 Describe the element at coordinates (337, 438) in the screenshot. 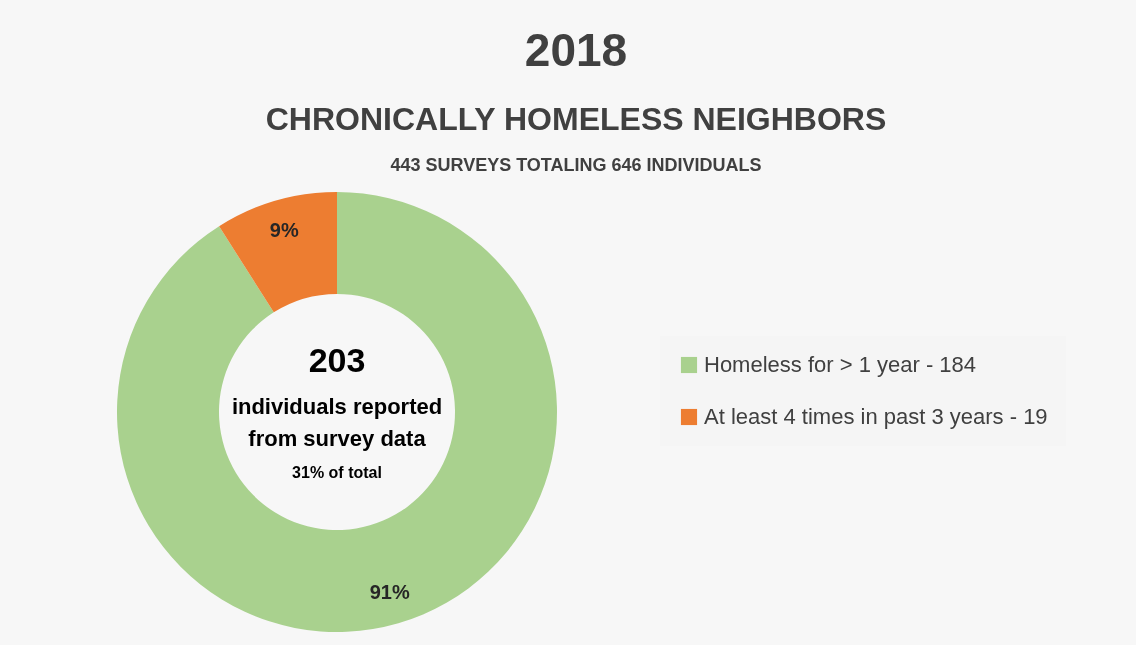

I see `text: from survey data` at that location.